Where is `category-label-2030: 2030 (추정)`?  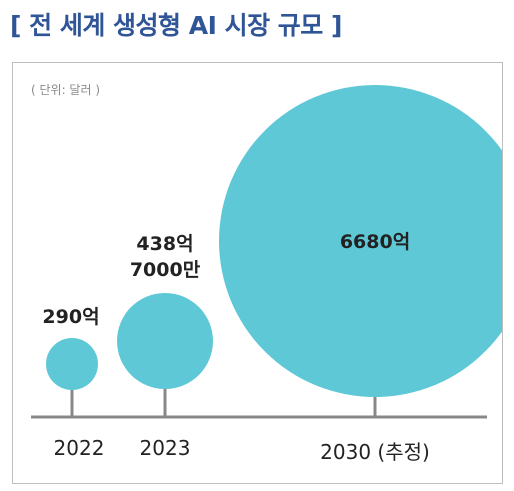
category-label-2030: 2030 (추정) is located at coordinates (375, 452).